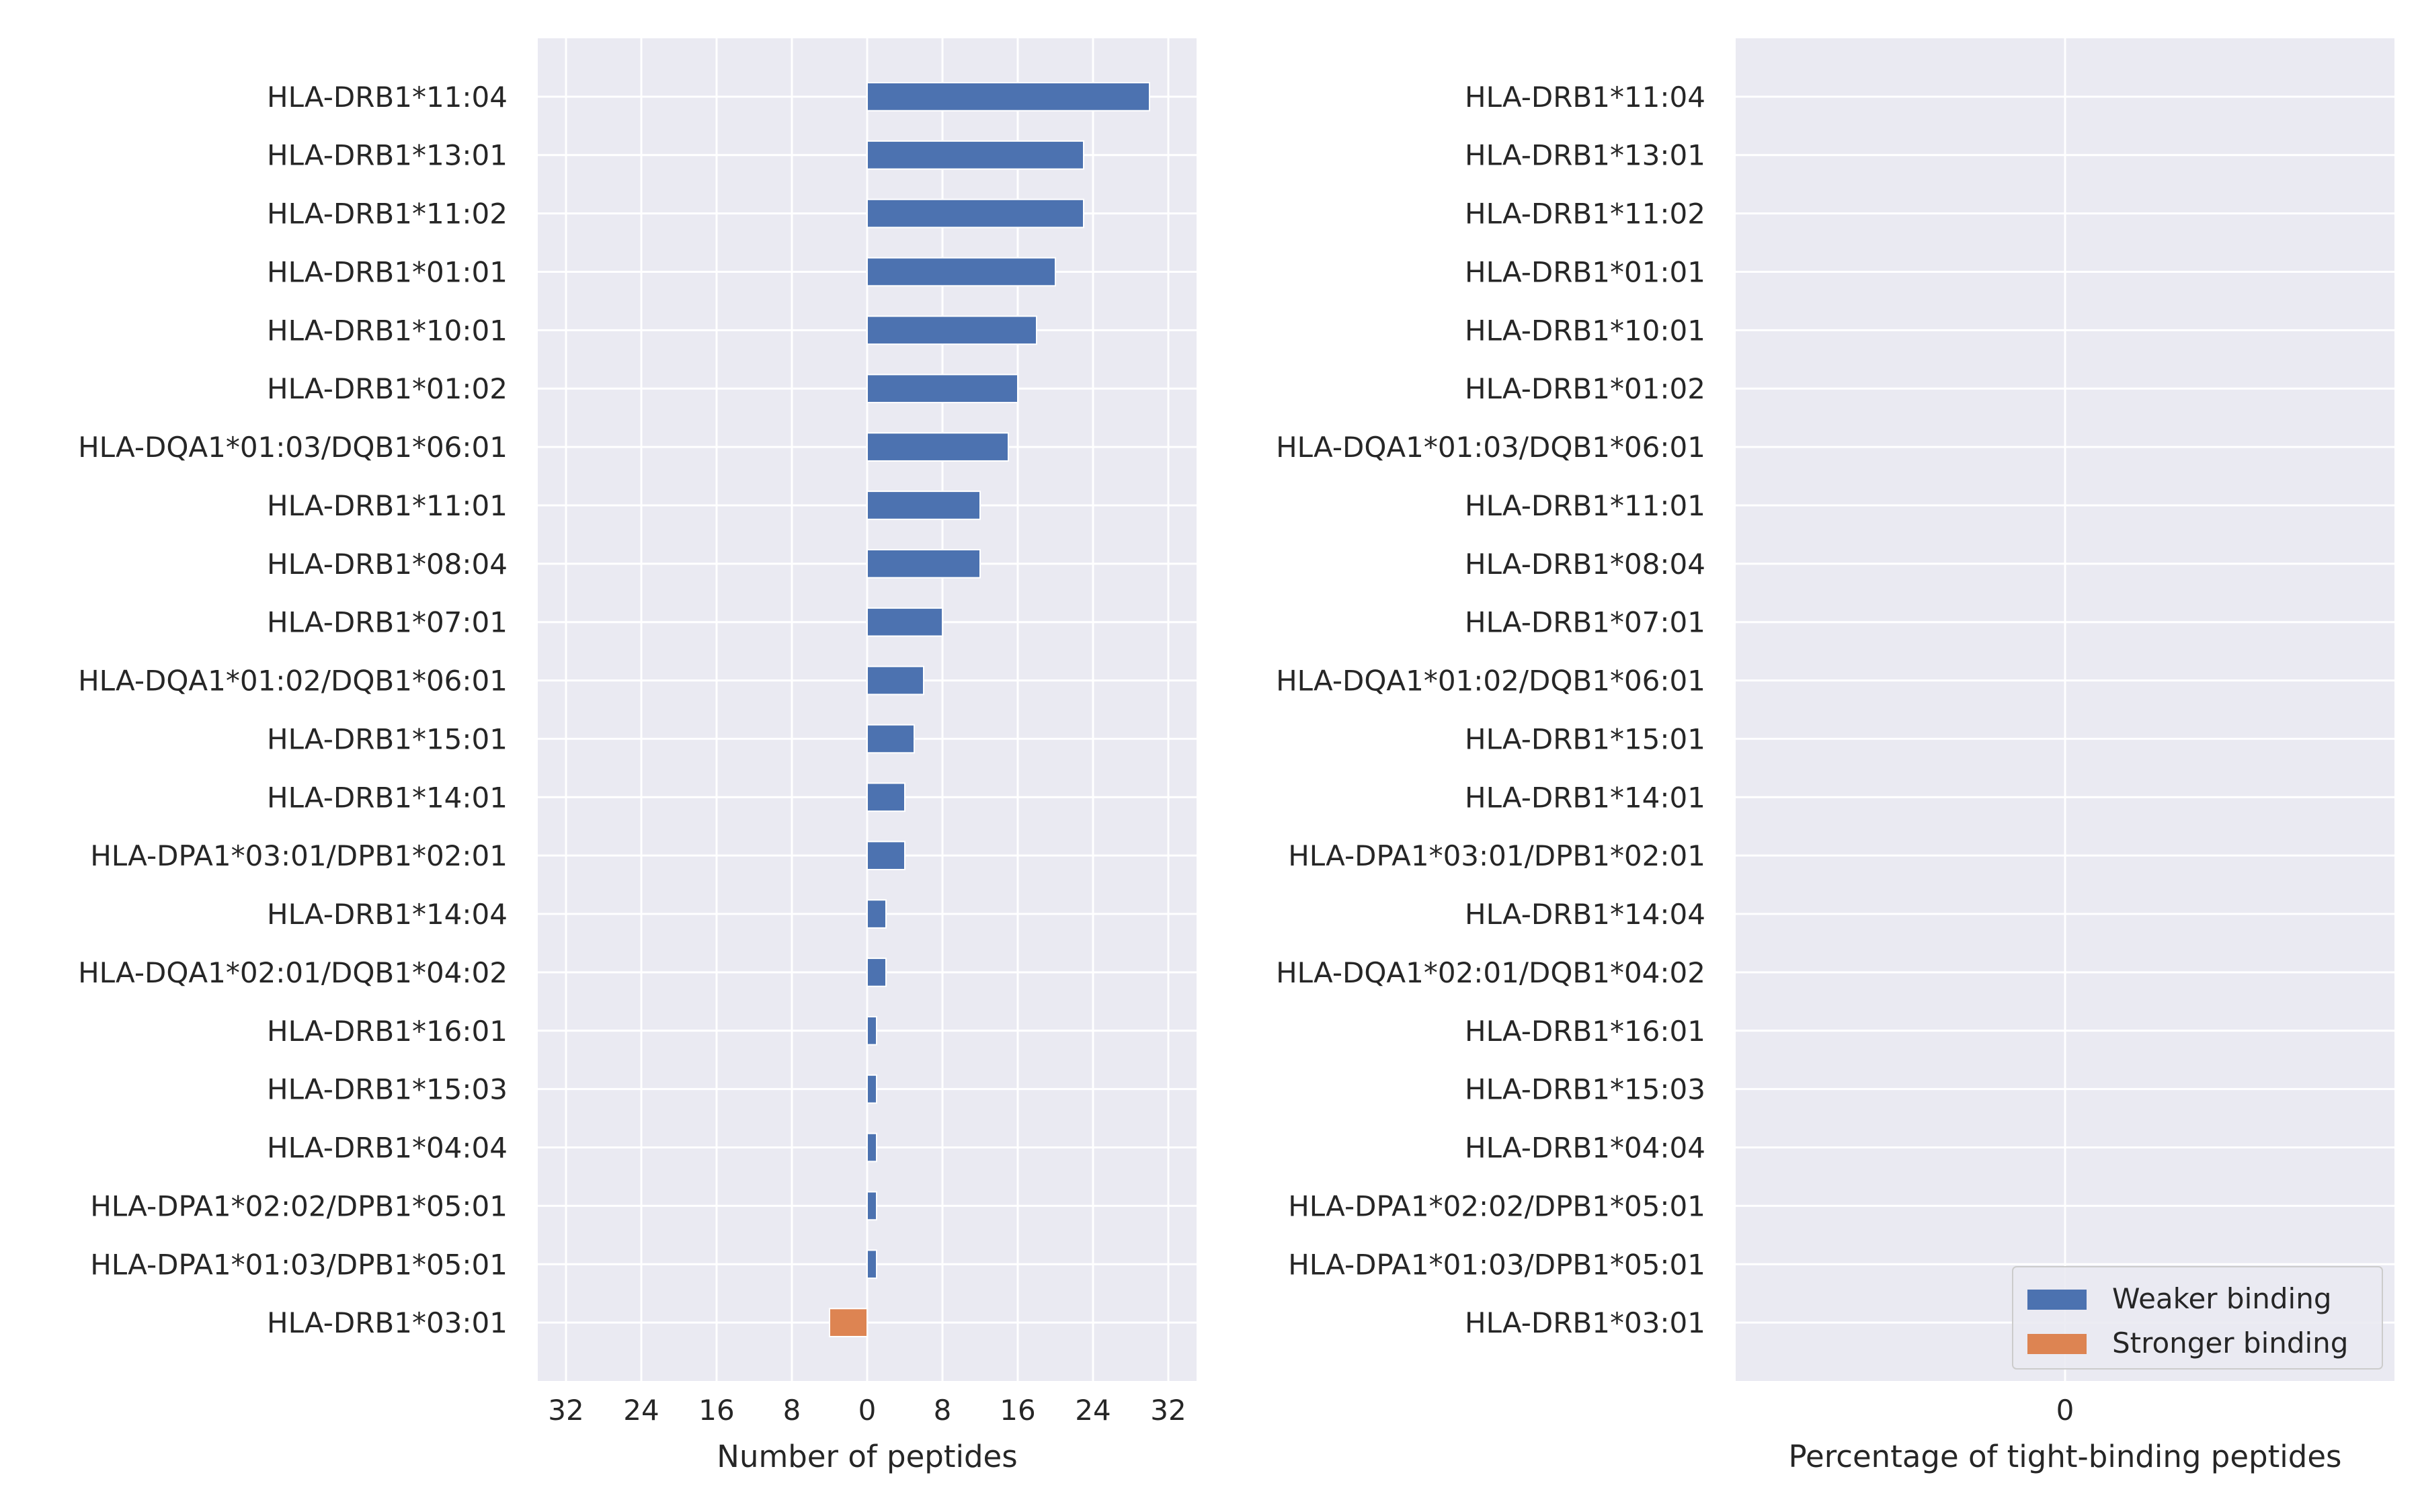 The image size is (2420, 1512). Describe the element at coordinates (867, 1456) in the screenshot. I see `x-axis-label: Number of peptides` at that location.